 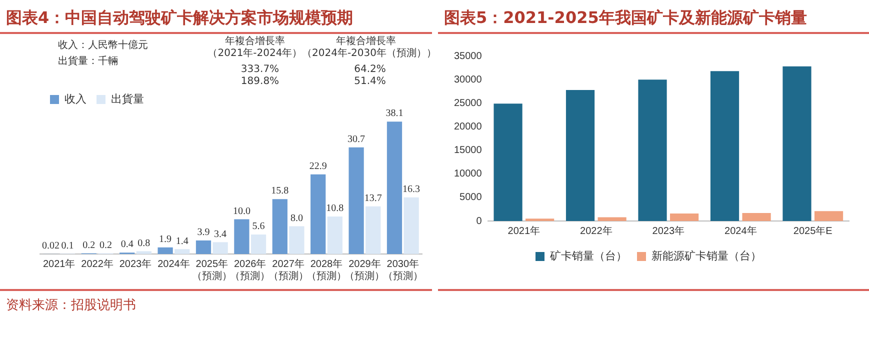 What do you see at coordinates (127, 244) in the screenshot?
I see `data-label: 0.4` at bounding box center [127, 244].